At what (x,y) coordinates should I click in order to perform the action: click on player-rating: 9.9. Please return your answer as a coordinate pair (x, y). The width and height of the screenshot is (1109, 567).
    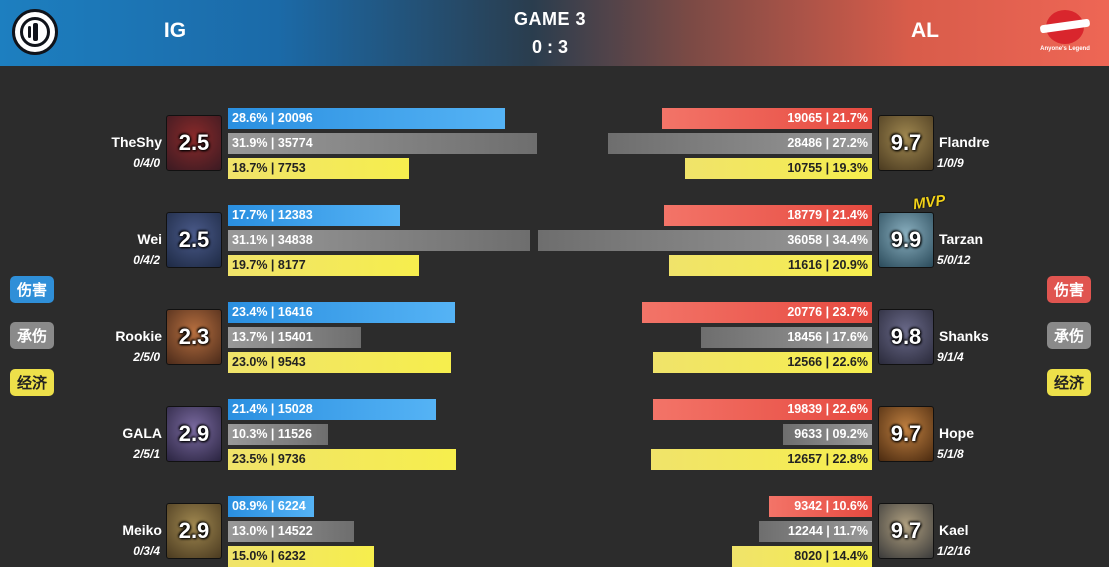
    Looking at the image, I should click on (906, 239).